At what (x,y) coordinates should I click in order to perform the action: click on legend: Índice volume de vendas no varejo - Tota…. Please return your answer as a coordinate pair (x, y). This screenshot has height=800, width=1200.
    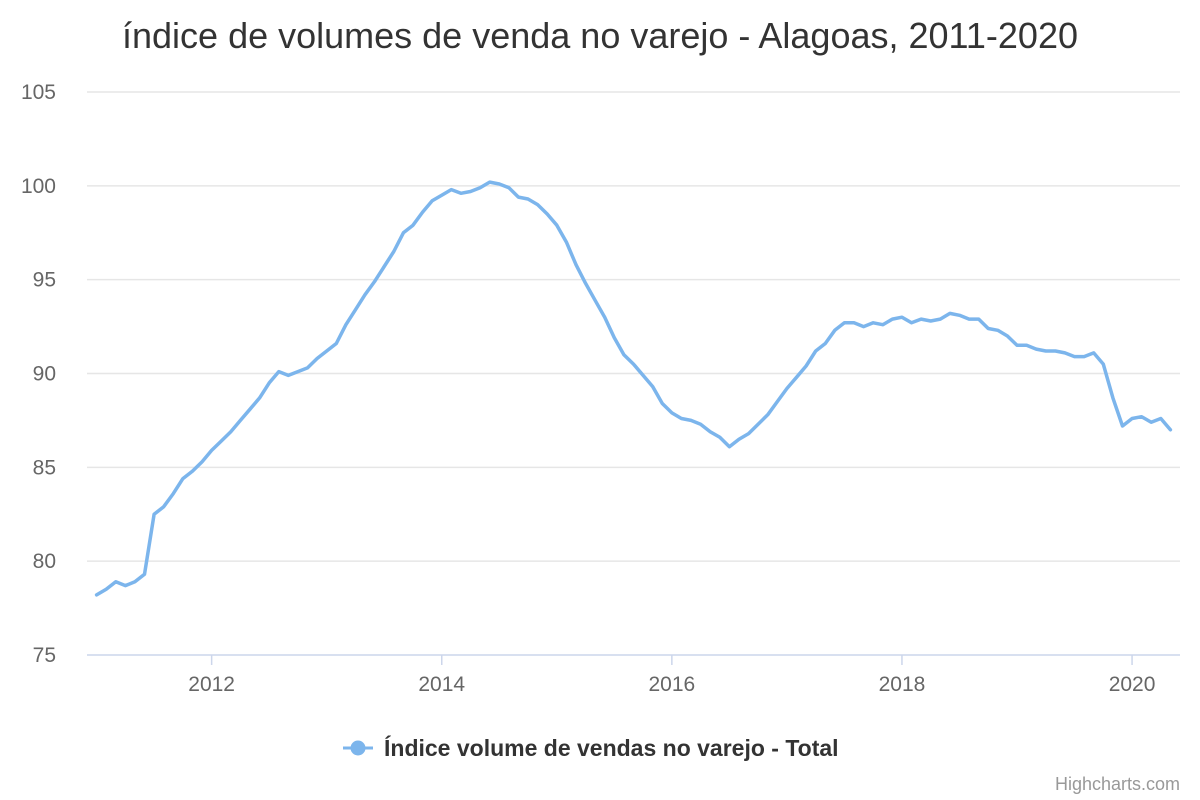
    Looking at the image, I should click on (591, 747).